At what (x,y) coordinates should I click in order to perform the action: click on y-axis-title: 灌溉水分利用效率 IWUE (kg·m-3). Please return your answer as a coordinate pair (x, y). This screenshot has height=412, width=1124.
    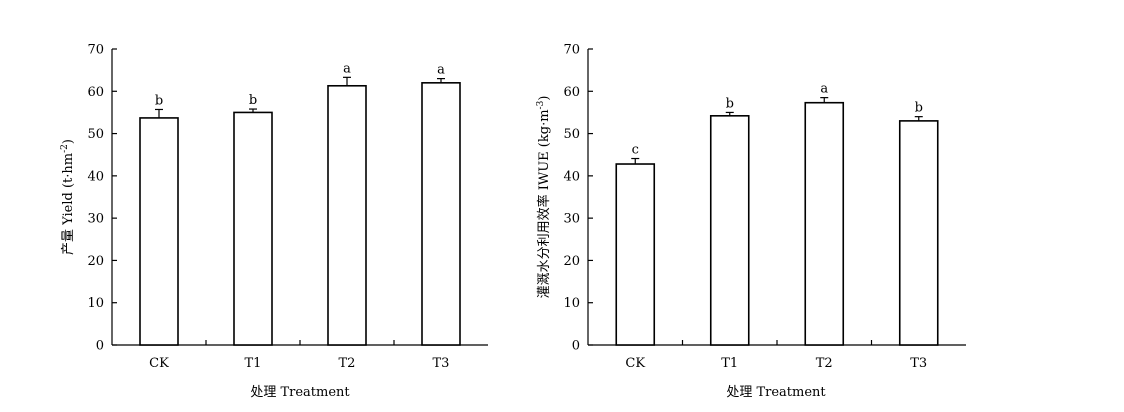
    Looking at the image, I should click on (544, 197).